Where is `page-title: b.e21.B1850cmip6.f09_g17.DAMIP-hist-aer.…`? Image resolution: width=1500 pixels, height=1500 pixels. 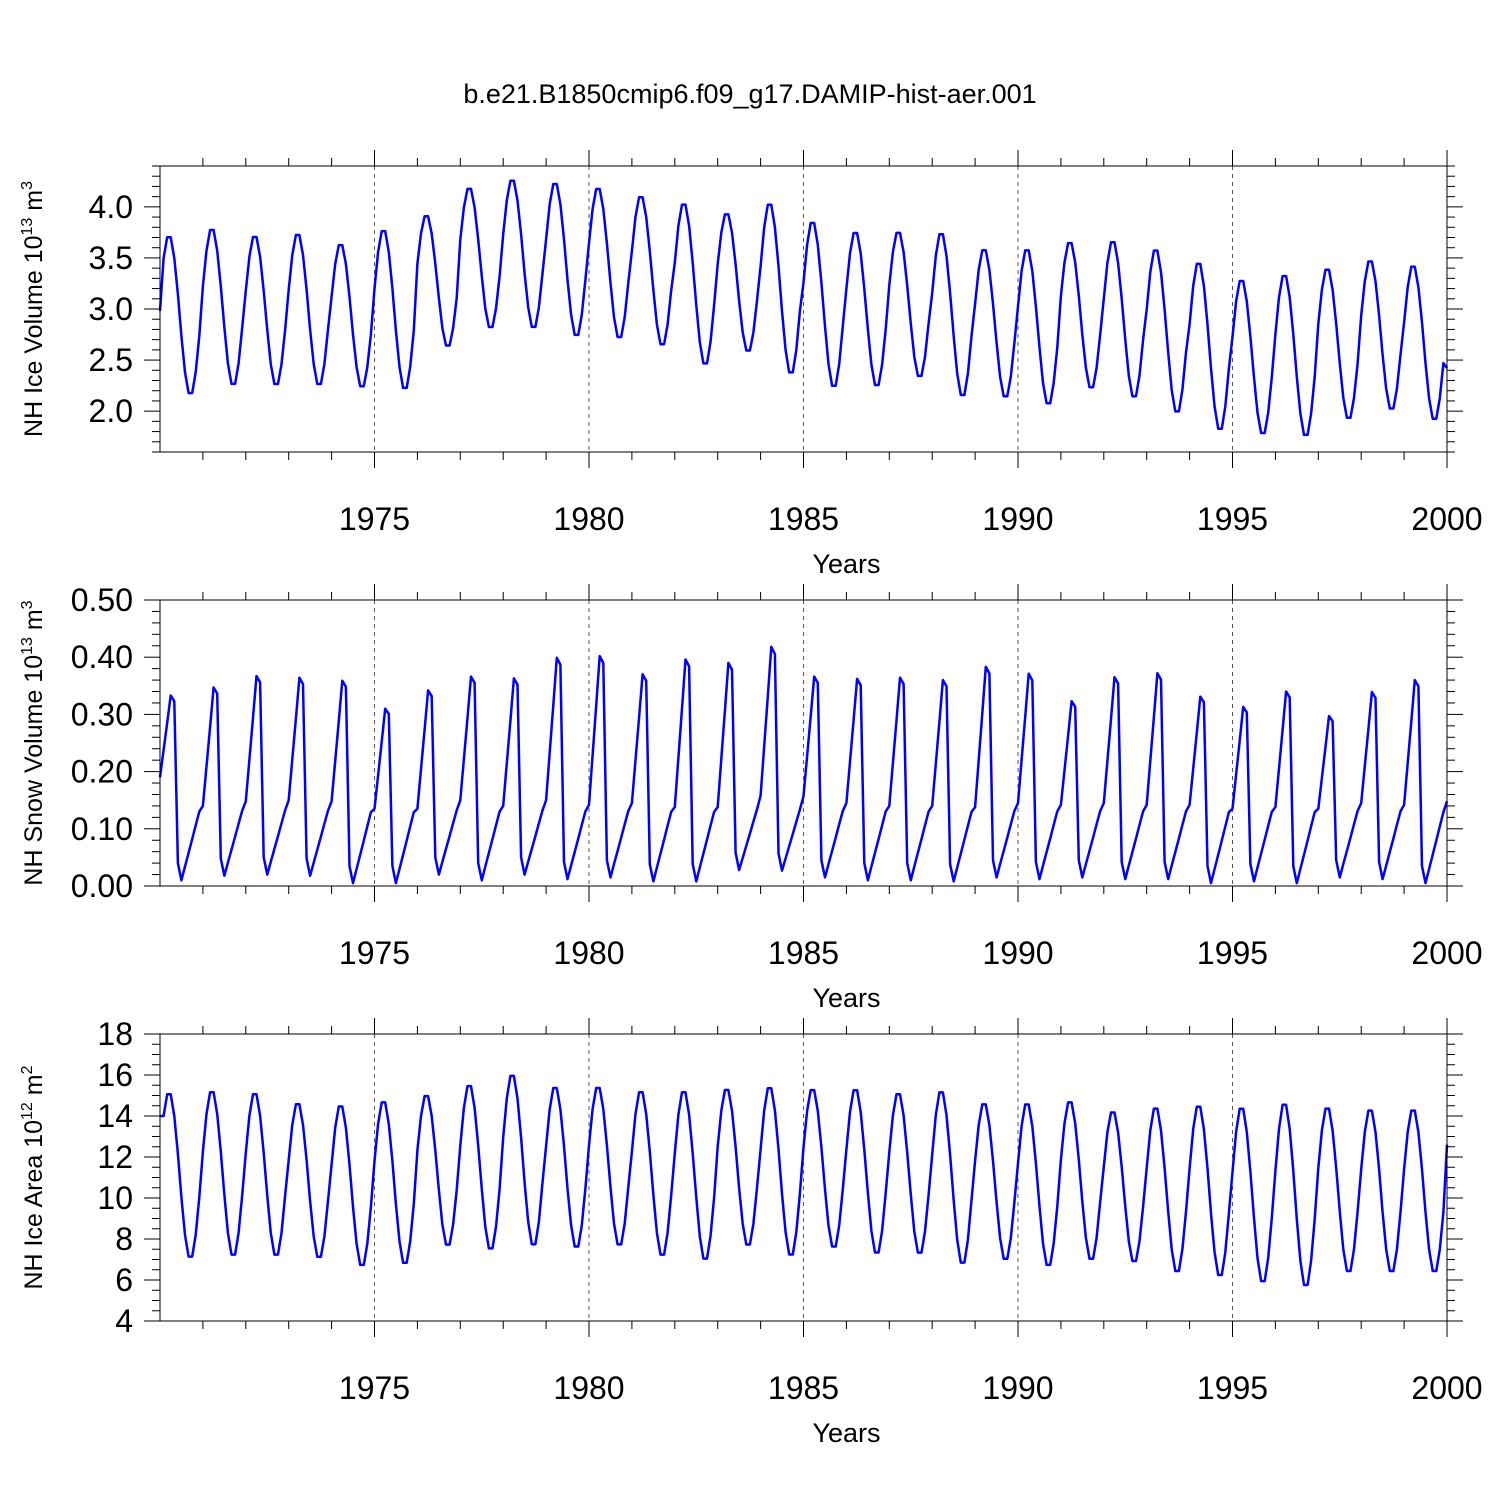 page-title: b.e21.B1850cmip6.f09_g17.DAMIP-hist-aer.… is located at coordinates (749, 94).